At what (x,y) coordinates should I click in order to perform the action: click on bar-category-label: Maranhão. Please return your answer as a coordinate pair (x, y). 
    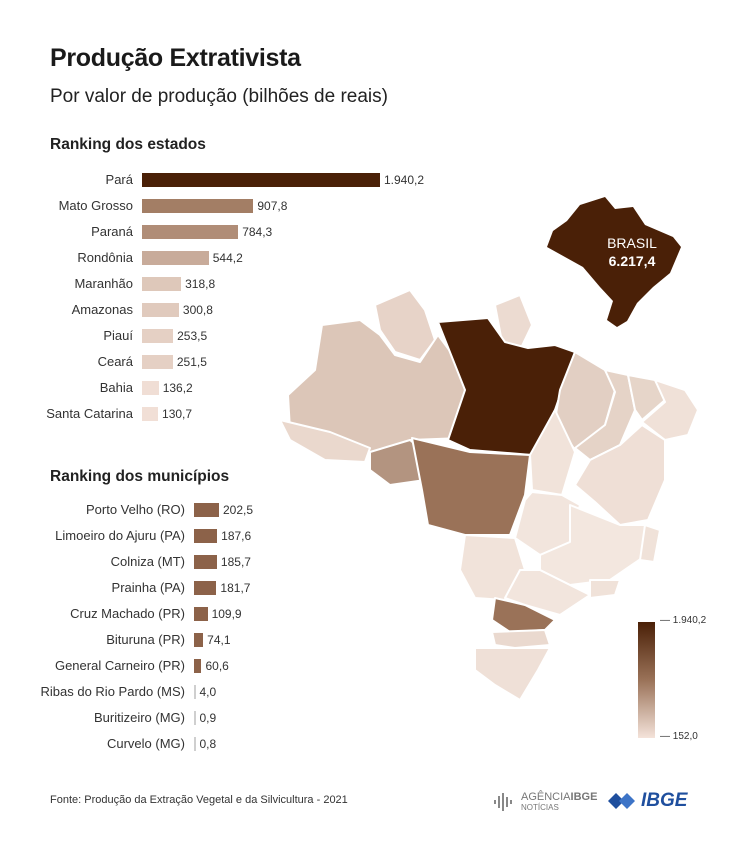
    Looking at the image, I should click on (103, 283).